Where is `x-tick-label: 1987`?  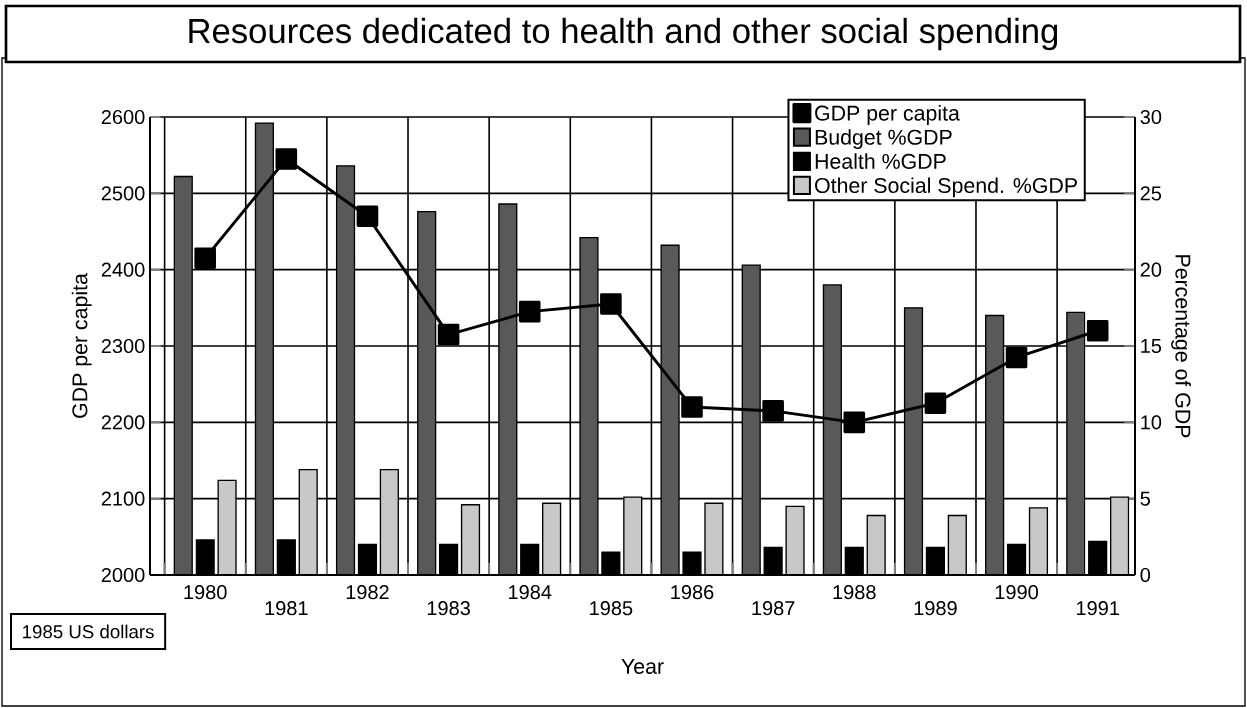
x-tick-label: 1987 is located at coordinates (773, 608).